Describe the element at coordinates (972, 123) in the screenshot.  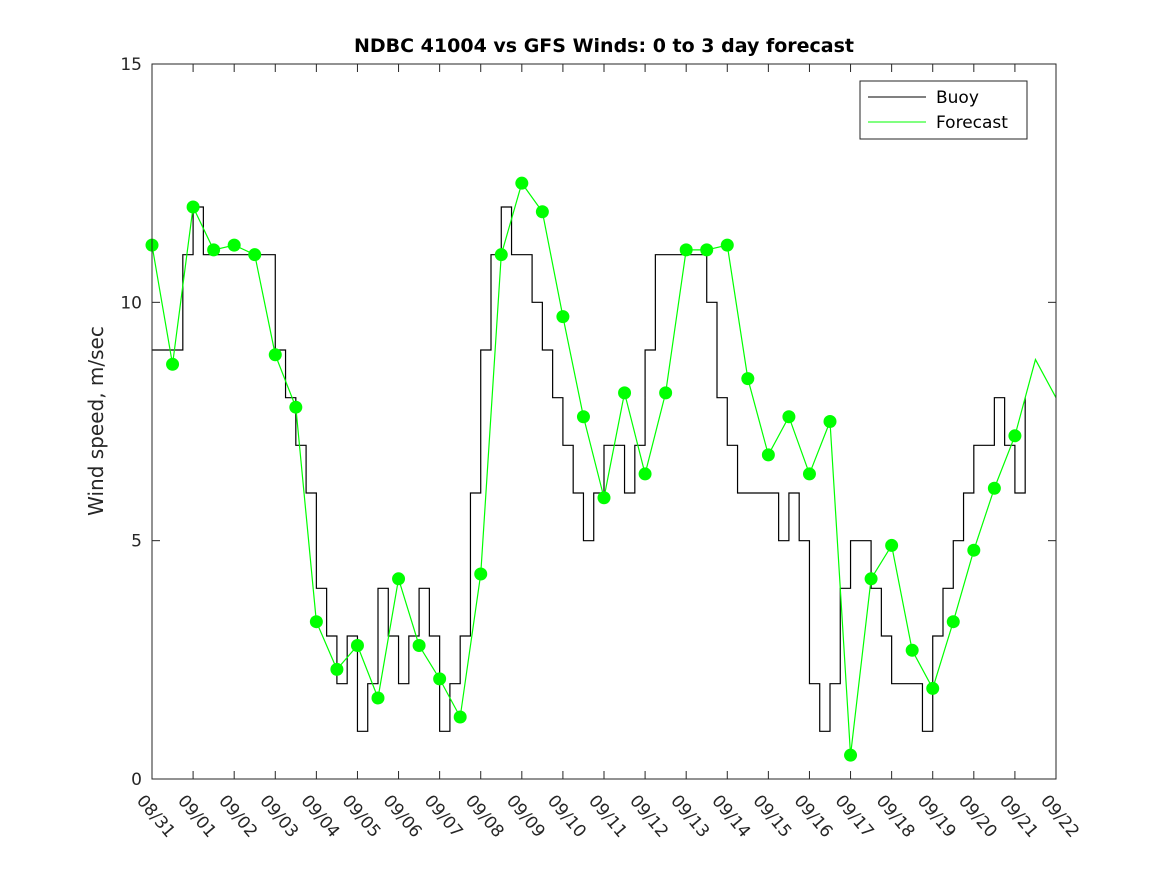
I see `legend-forecast-label: Forecast` at that location.